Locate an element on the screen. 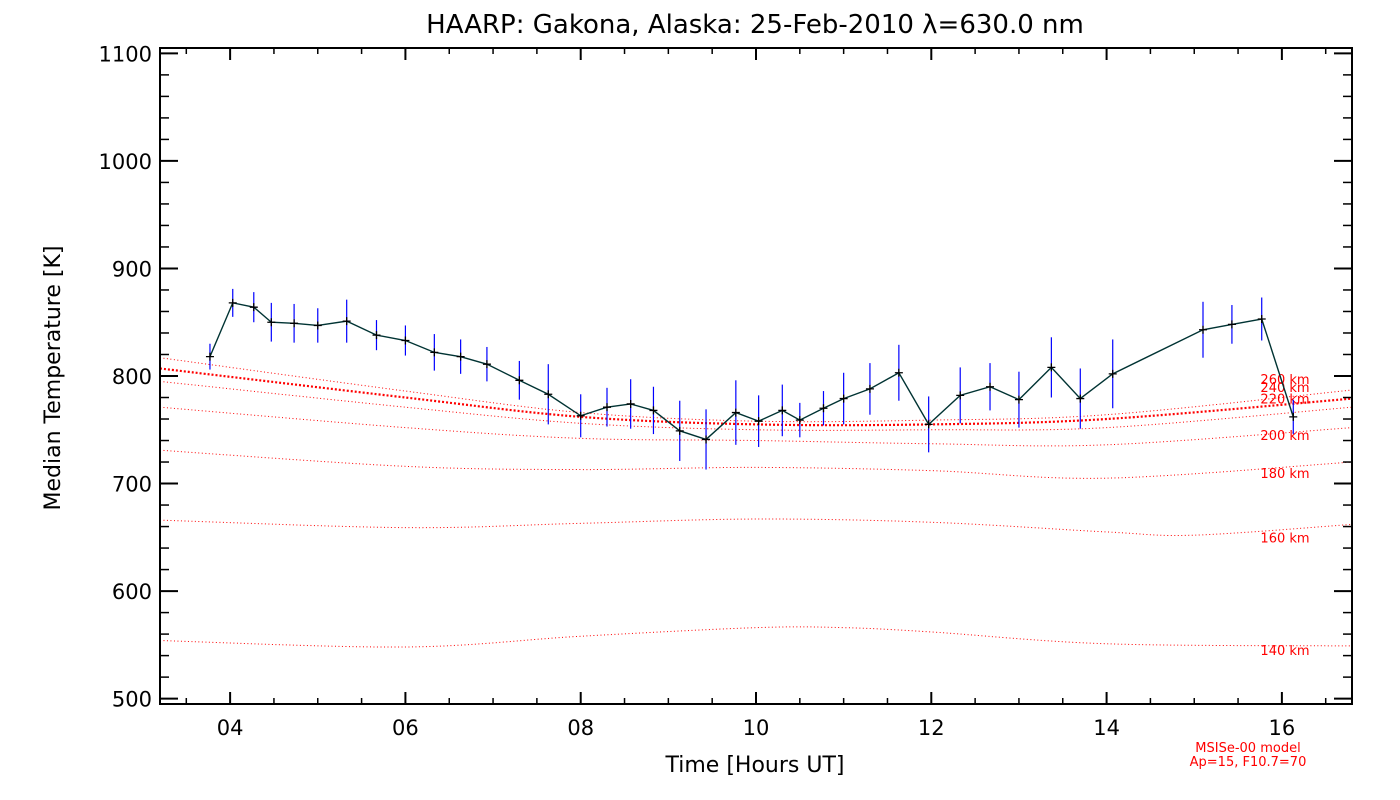 This screenshot has height=800, width=1400. model-parameters-footnote: Ap=15, F10.7=70 is located at coordinates (1248, 762).